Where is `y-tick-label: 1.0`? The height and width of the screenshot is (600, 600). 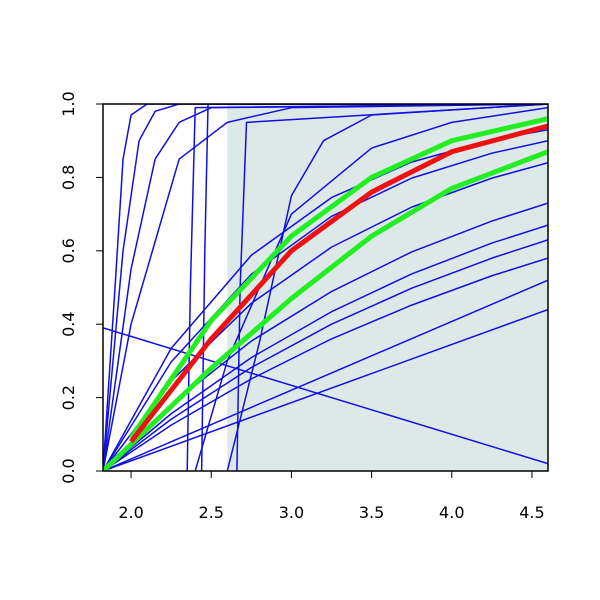
y-tick-label: 1.0 is located at coordinates (68, 103).